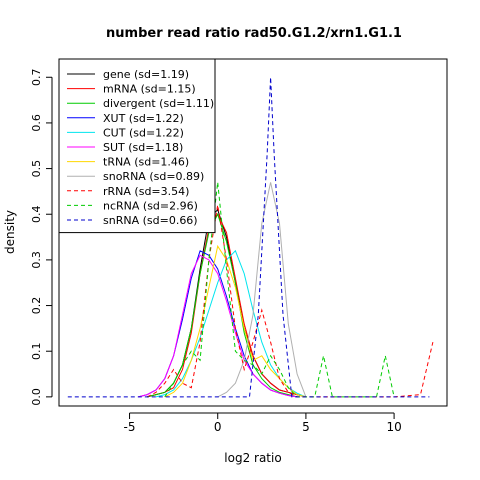  Describe the element at coordinates (146, 191) in the screenshot. I see `legend-label: rRNA (sd=3.54)` at that location.